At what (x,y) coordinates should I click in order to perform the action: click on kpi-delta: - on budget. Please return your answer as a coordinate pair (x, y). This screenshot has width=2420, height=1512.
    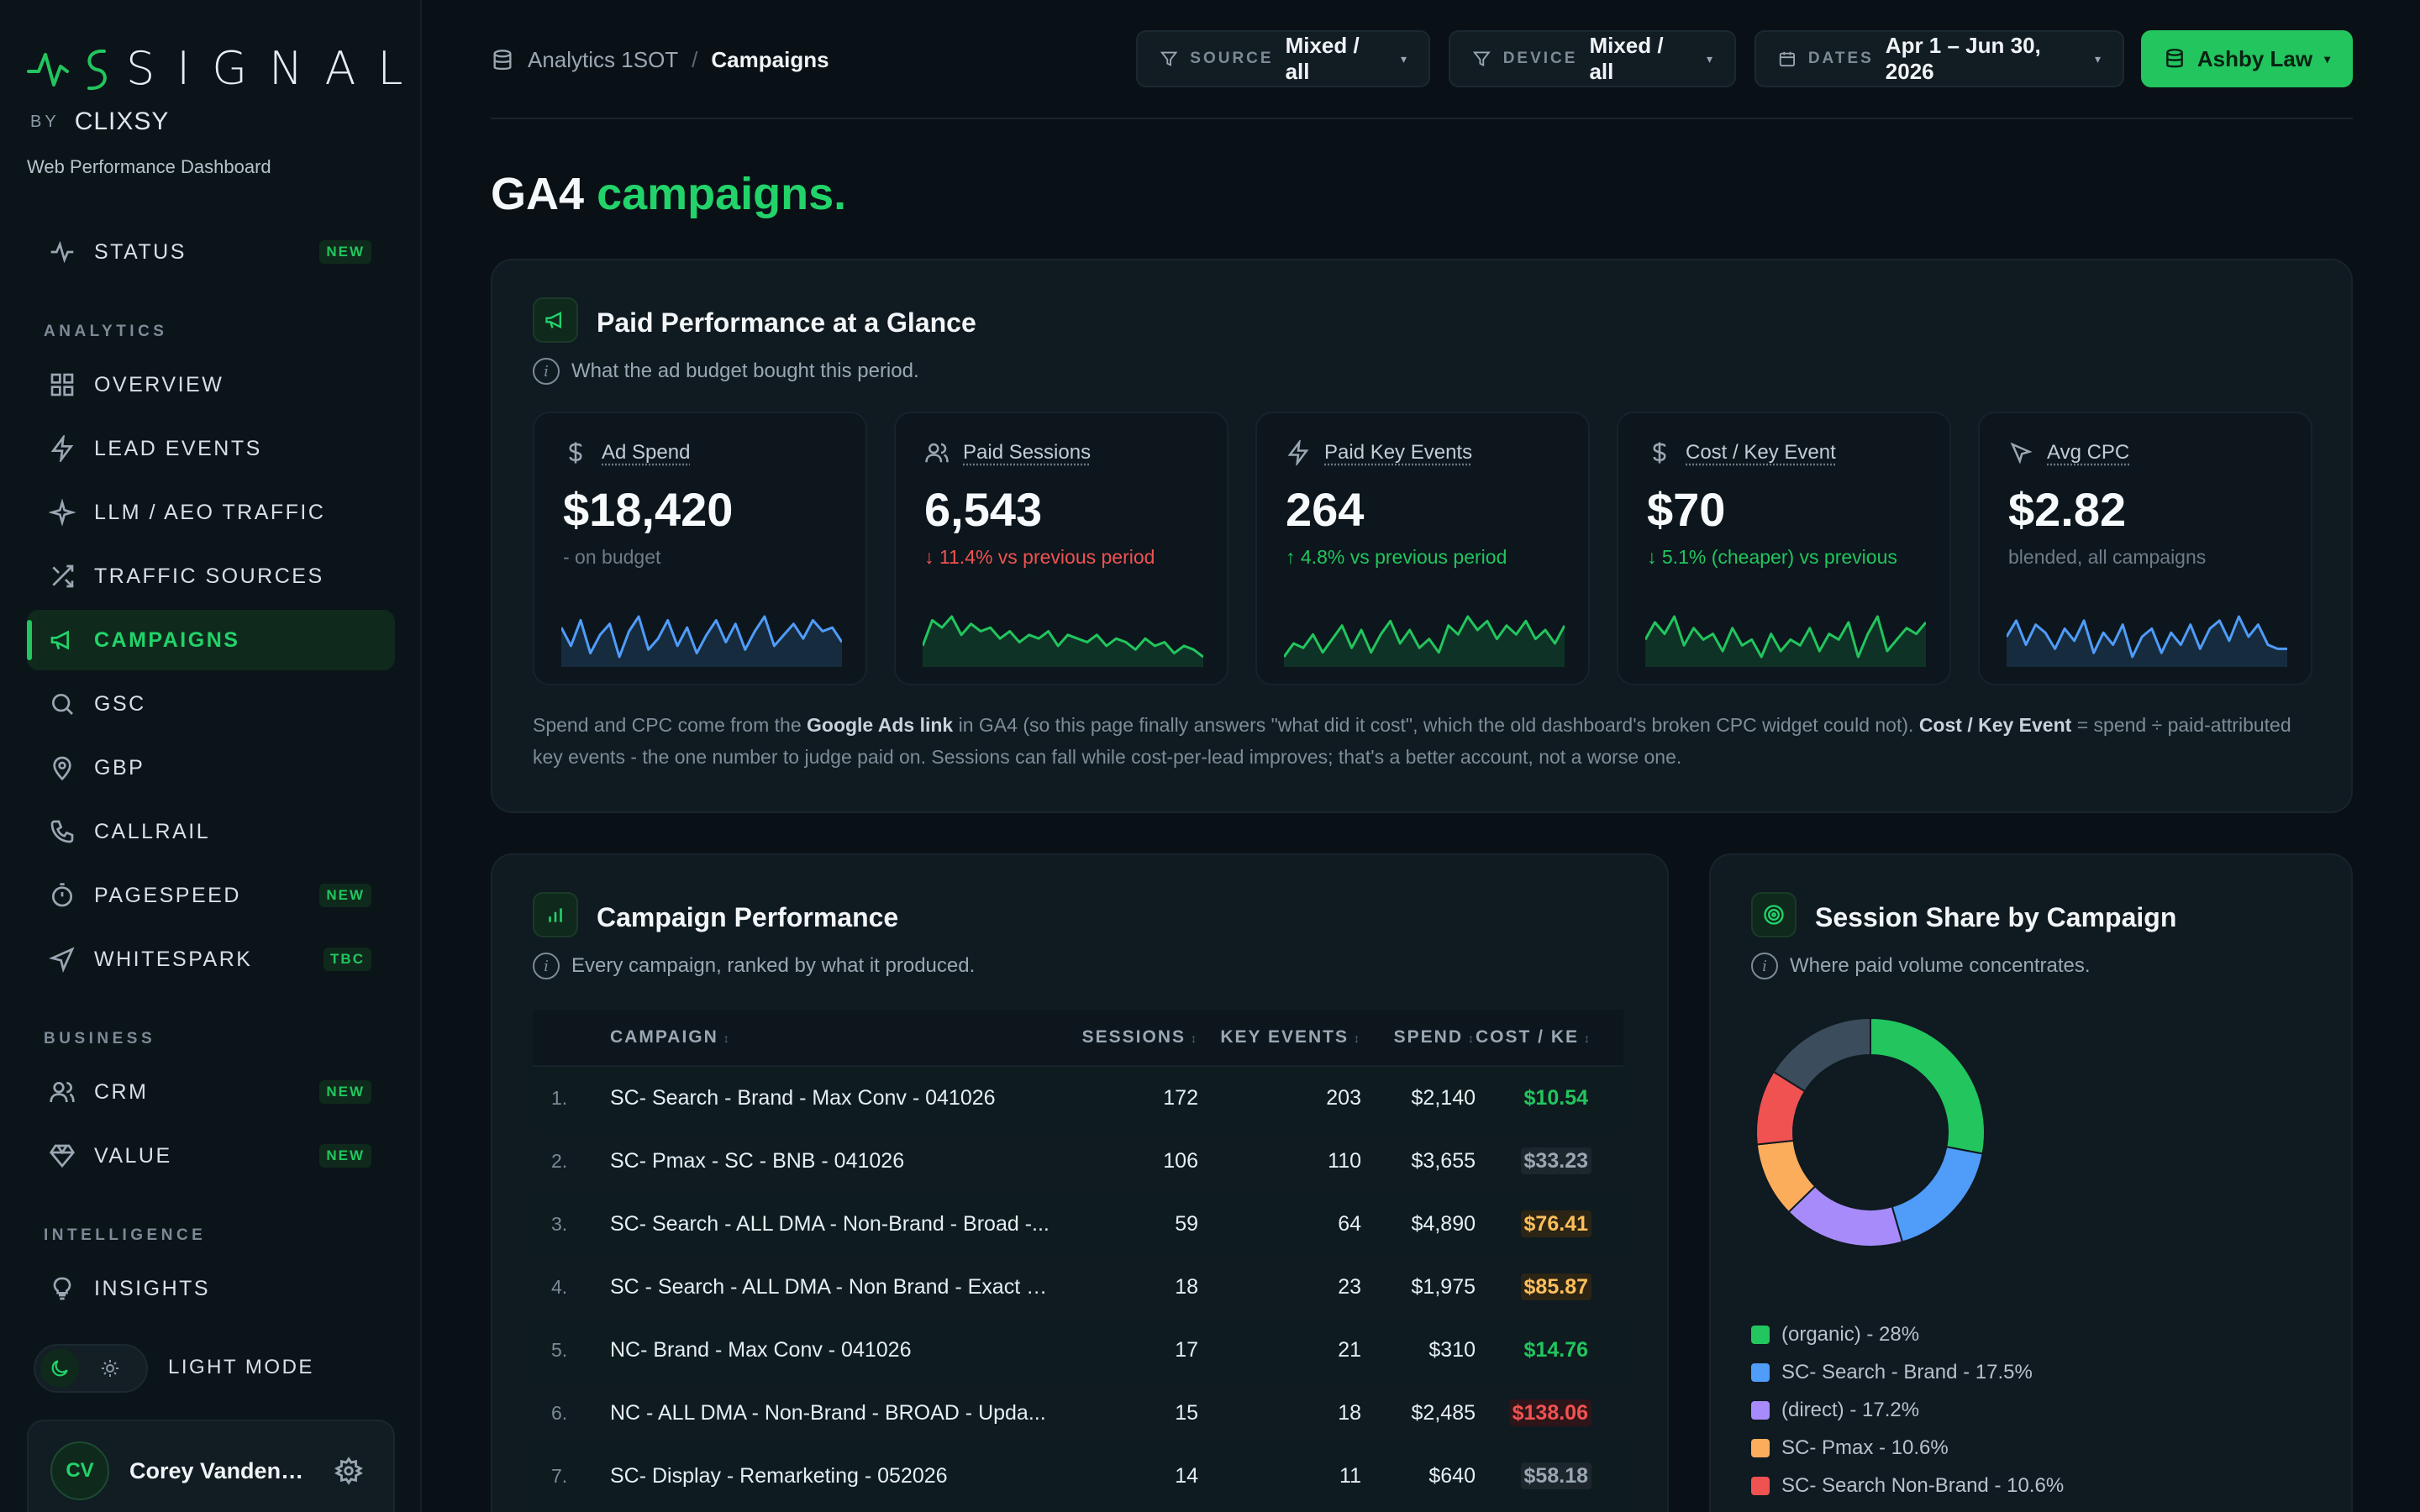
    Looking at the image, I should click on (612, 557).